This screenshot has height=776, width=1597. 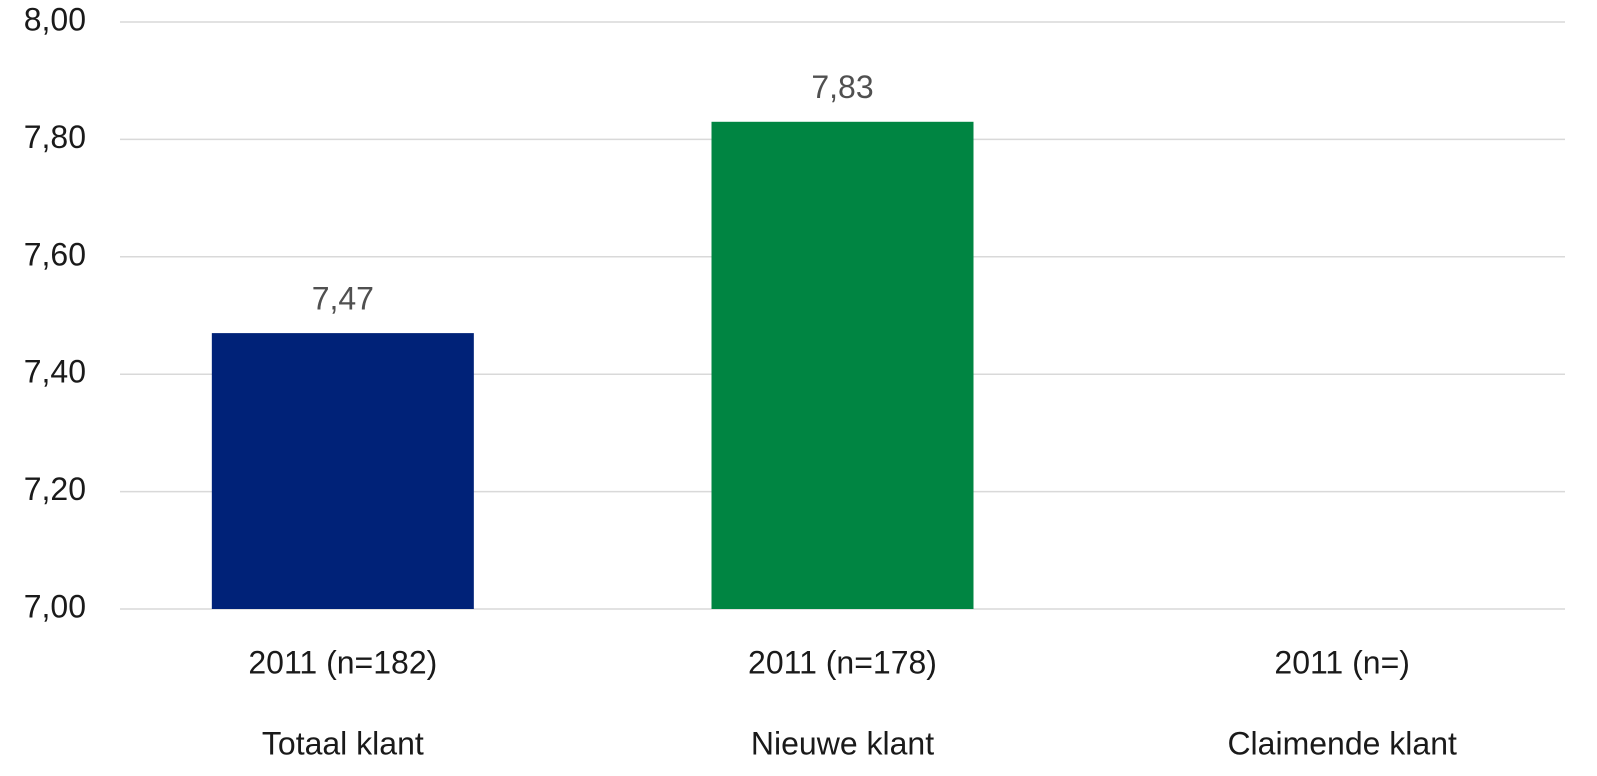 What do you see at coordinates (342, 662) in the screenshot?
I see `x-tick-label: 2011 (n=182)` at bounding box center [342, 662].